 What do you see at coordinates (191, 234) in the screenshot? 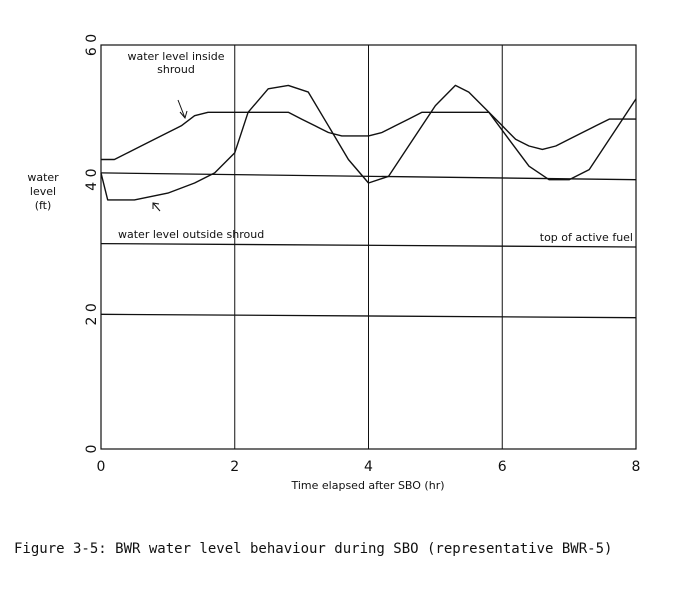
I see `annotation-outside: water level outside shroud` at bounding box center [191, 234].